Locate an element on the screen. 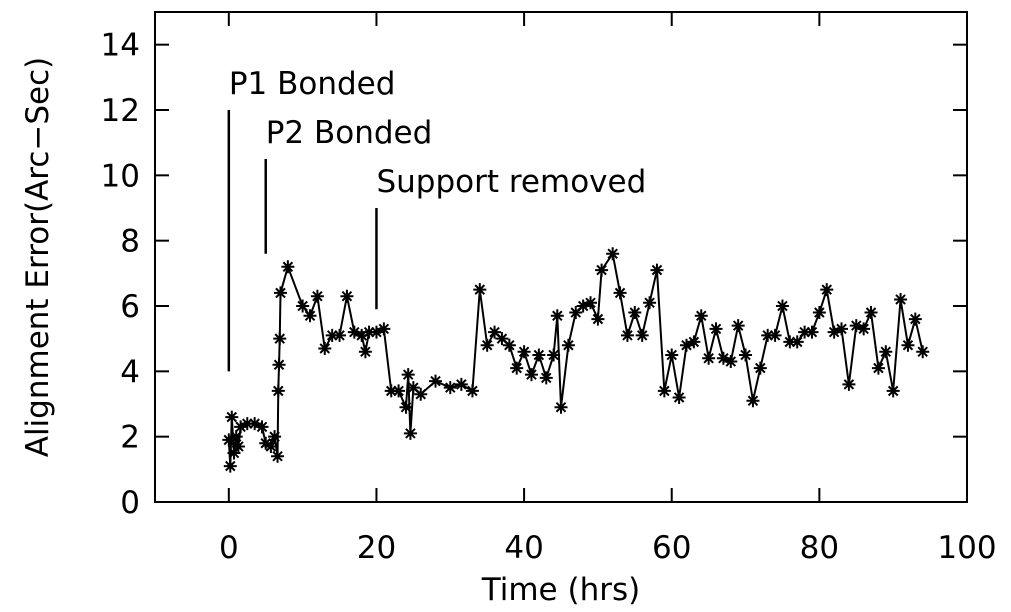 The height and width of the screenshot is (612, 1011). y-tick-label: 4 is located at coordinates (130, 372).